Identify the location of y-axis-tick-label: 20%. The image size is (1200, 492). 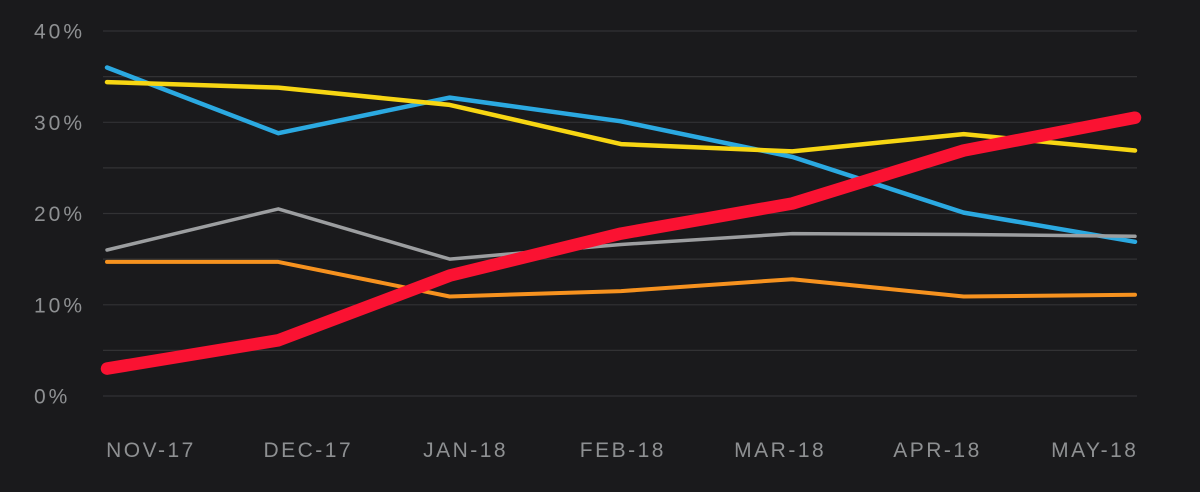
(59, 214).